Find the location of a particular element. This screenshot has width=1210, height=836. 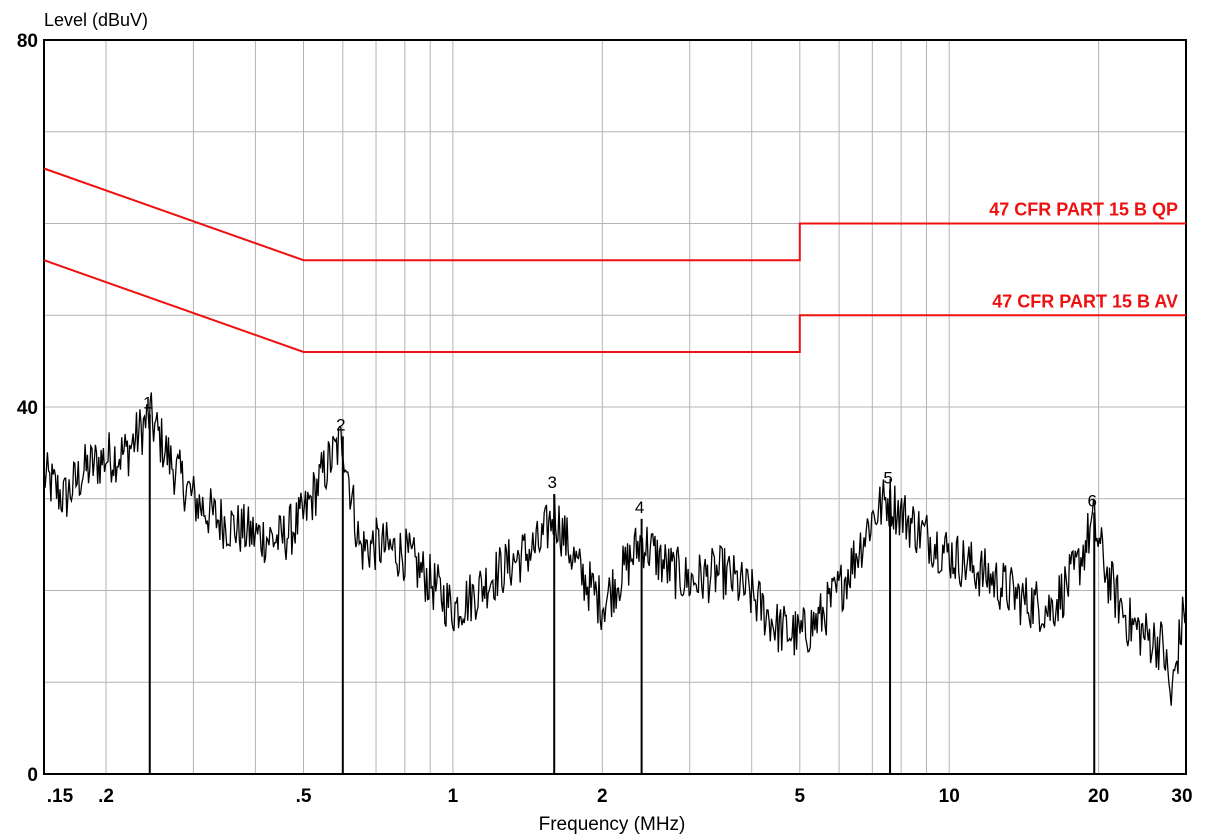

marker-label-6: 6 is located at coordinates (1092, 501).